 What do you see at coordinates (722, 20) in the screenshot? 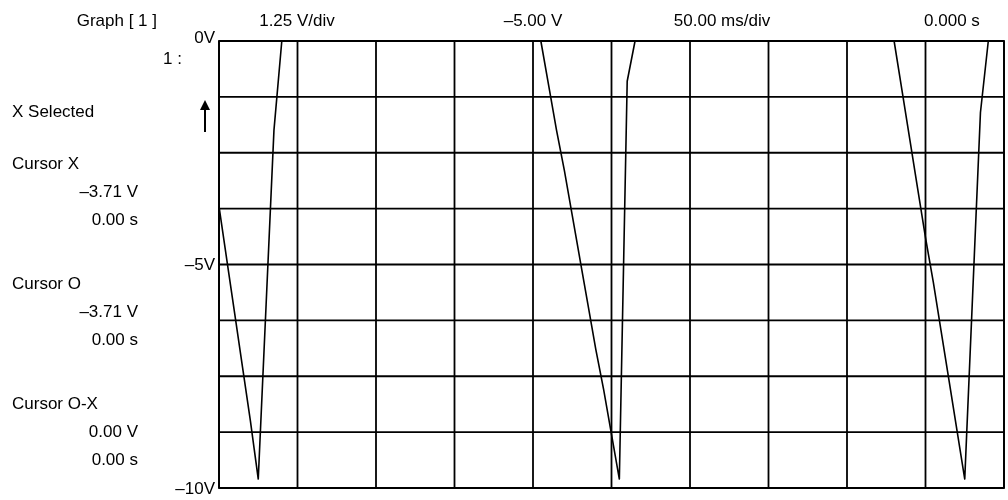
I see `text: 50.00 ms/div` at bounding box center [722, 20].